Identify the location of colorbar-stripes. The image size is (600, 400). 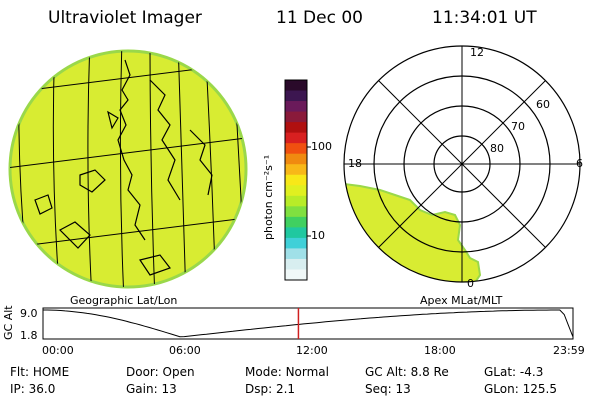
(296, 180).